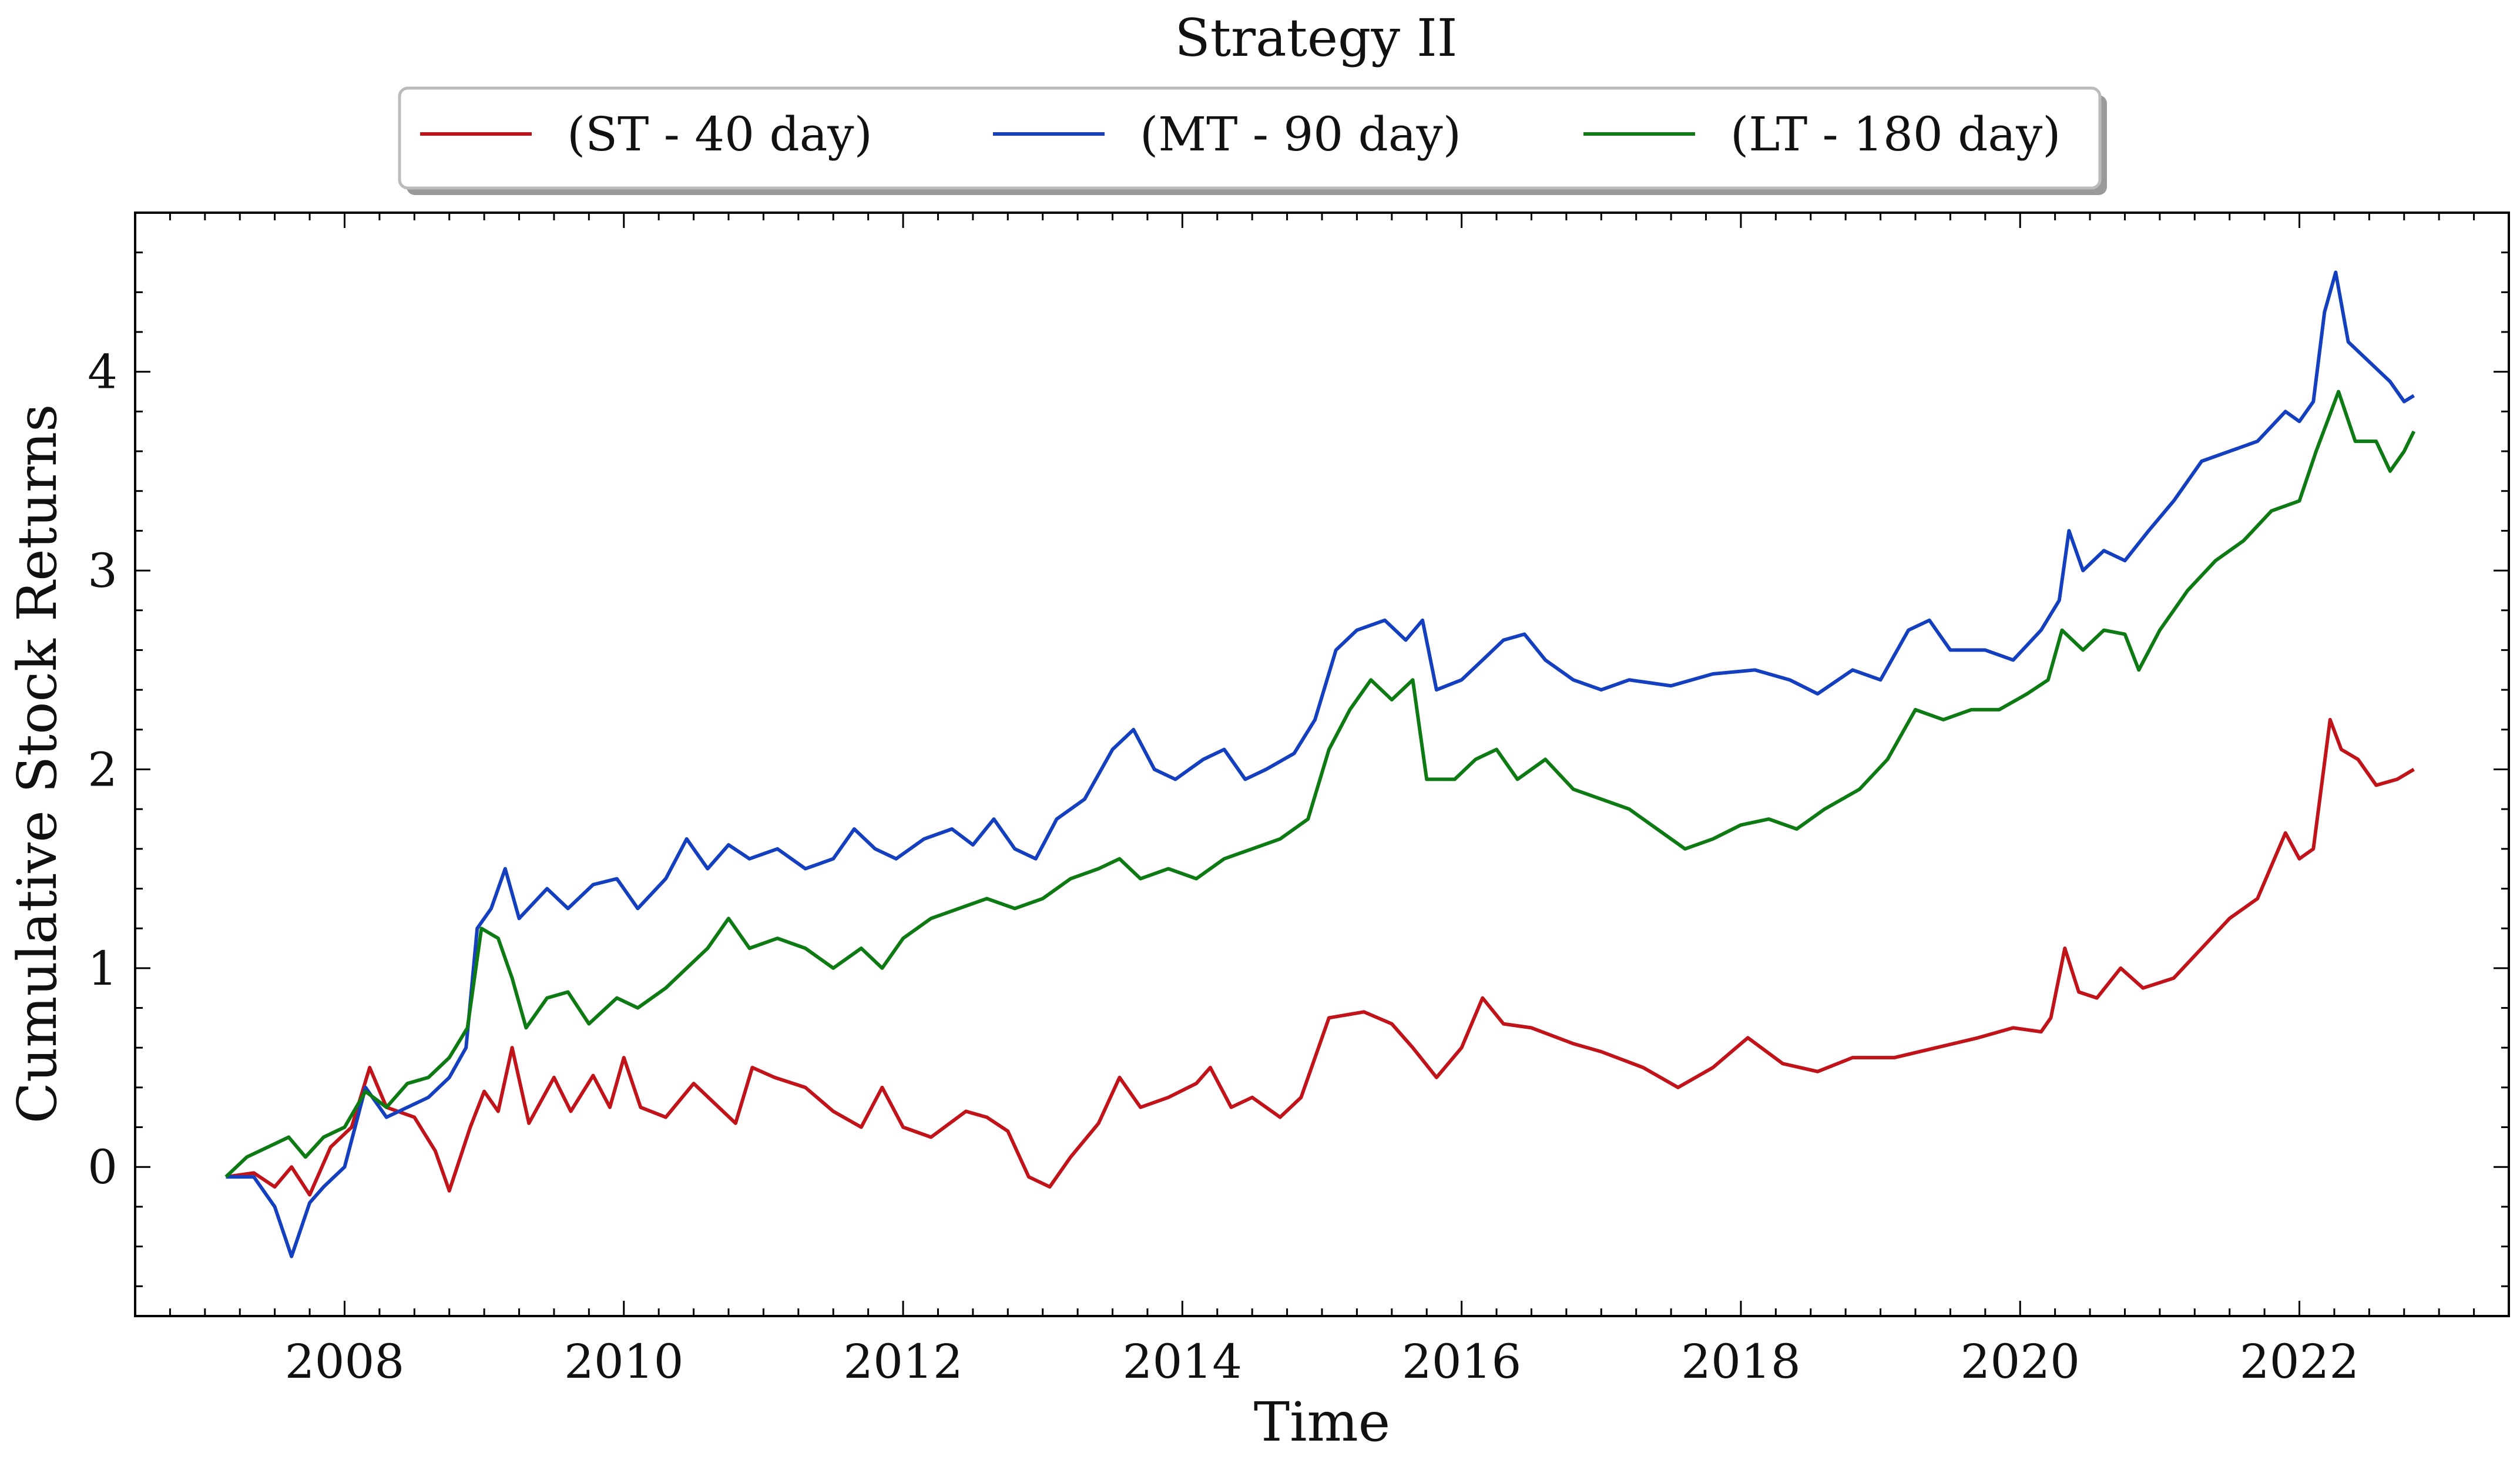 This screenshot has height=1470, width=2520. Describe the element at coordinates (903, 1361) in the screenshot. I see `x-tick-label: 2012` at that location.